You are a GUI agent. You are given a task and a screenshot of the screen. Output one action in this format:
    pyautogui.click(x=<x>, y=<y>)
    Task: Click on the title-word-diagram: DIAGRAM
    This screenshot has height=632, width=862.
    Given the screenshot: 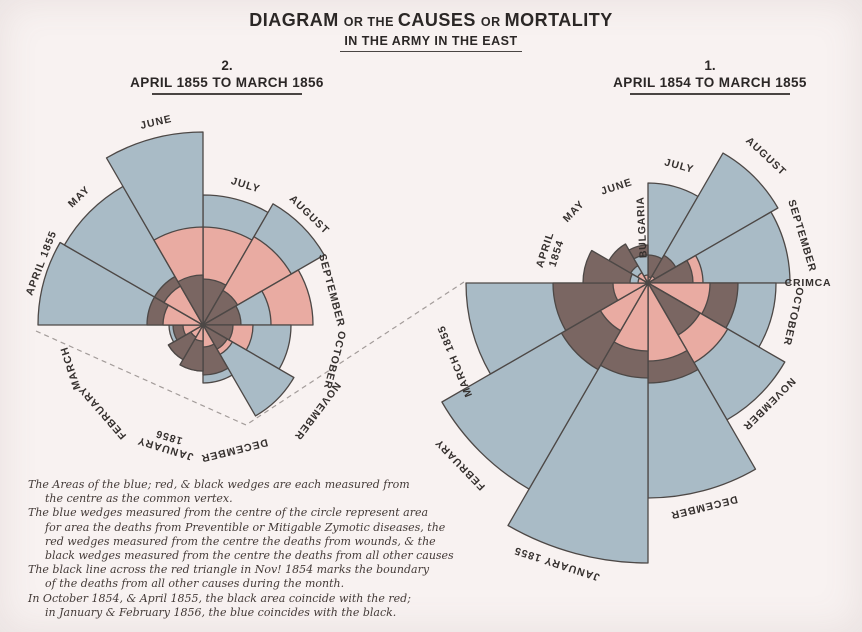 What is the action you would take?
    pyautogui.click(x=294, y=20)
    